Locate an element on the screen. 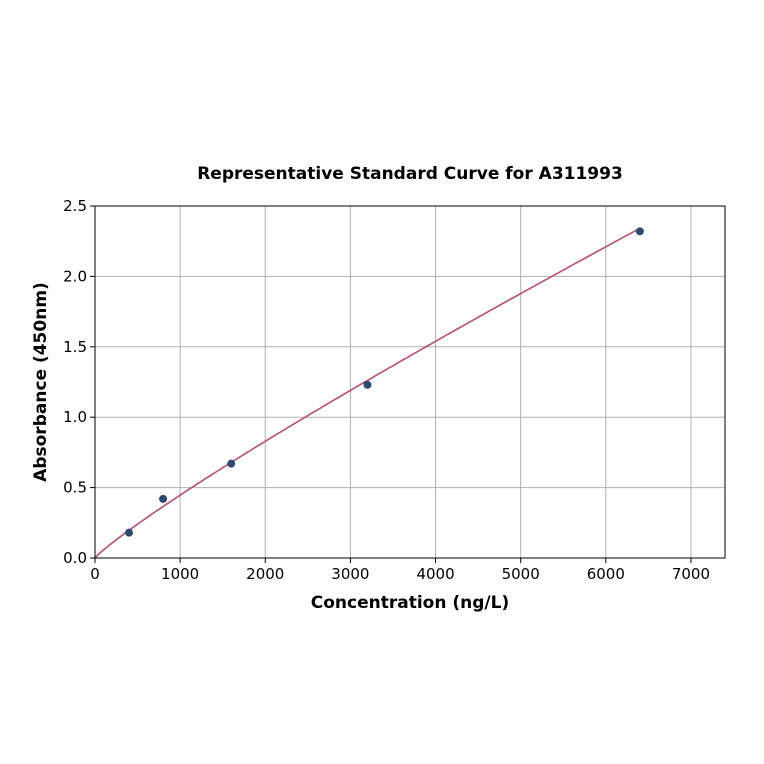 Image resolution: width=764 pixels, height=764 pixels. x-axis-ticks: 0 1000 2000 3000 4000 5000 6000 7000 is located at coordinates (400, 570).